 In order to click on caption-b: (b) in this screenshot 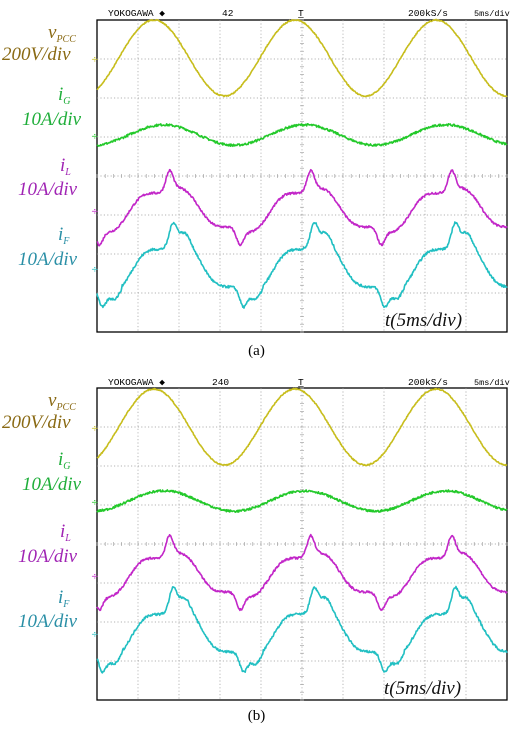, I will do `click(256, 716)`.